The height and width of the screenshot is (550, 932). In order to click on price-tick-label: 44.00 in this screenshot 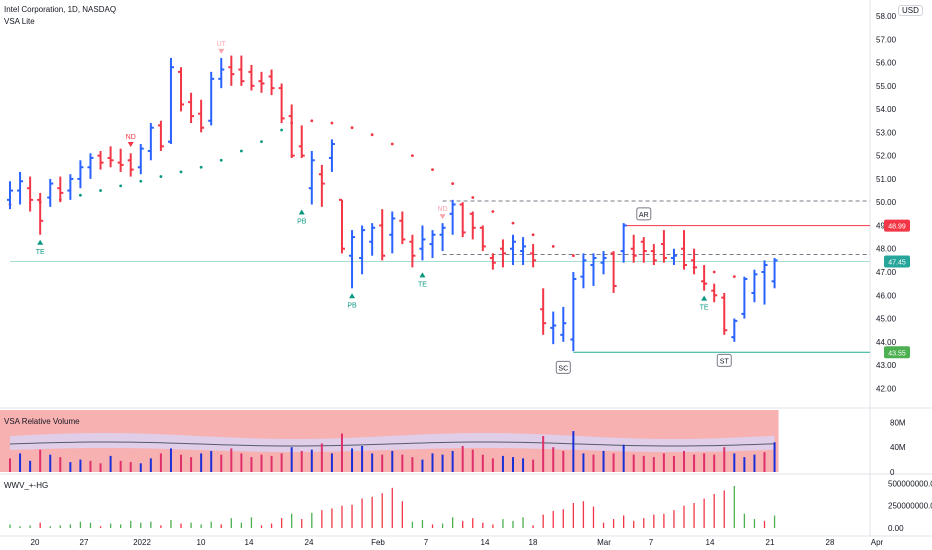, I will do `click(886, 342)`.